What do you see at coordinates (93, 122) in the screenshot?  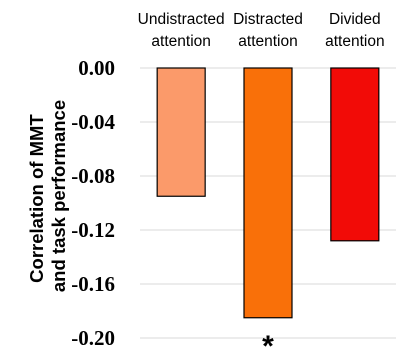 I see `y-tick-label: -0.04` at bounding box center [93, 122].